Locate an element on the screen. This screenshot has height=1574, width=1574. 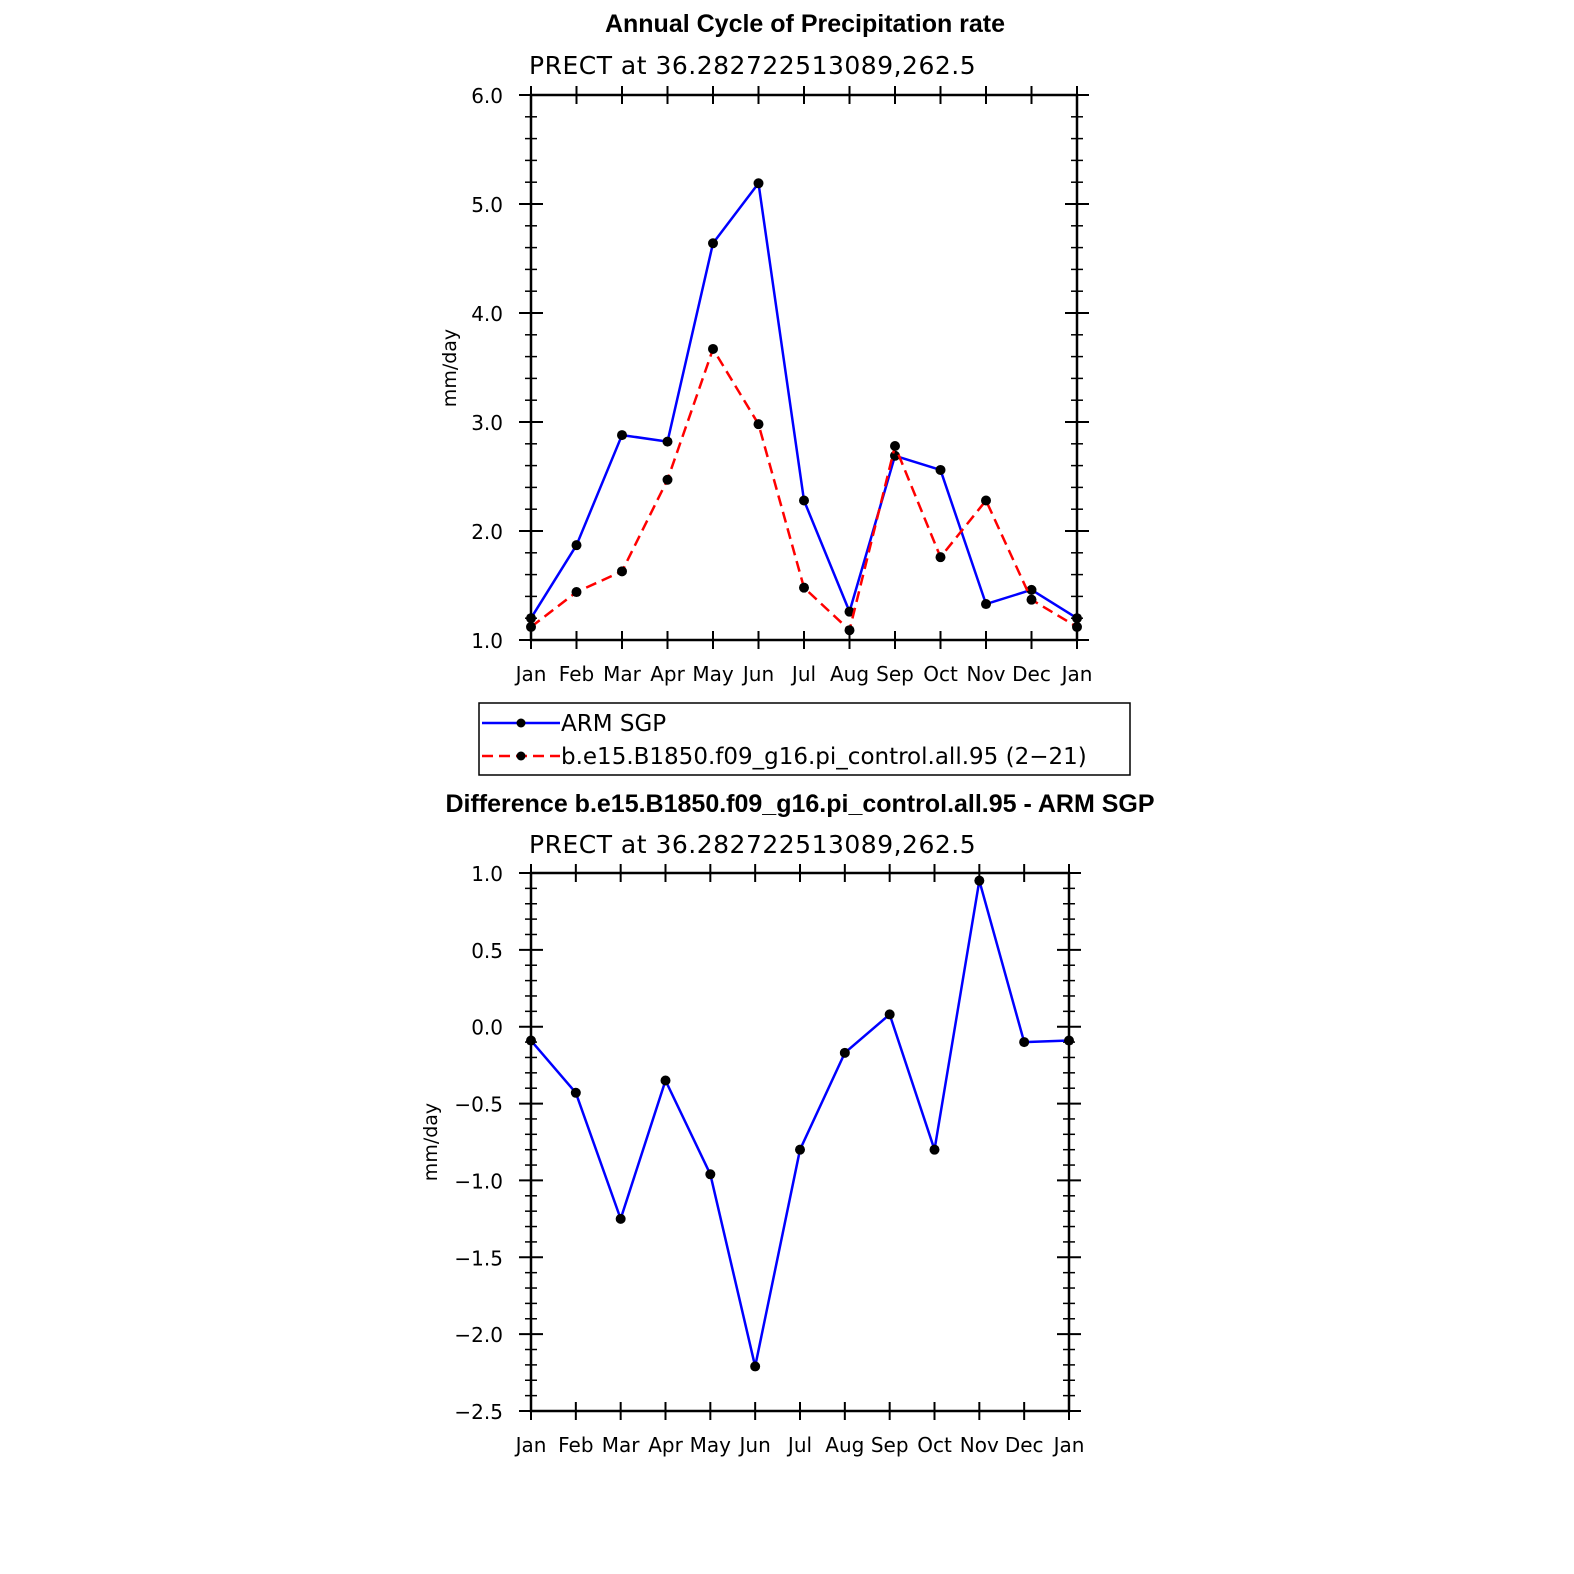
y-ticks: −2.5 −2.0 −1.5 −1.0 −0.5 0.0 0.5 1.0 is located at coordinates (767, 1143).